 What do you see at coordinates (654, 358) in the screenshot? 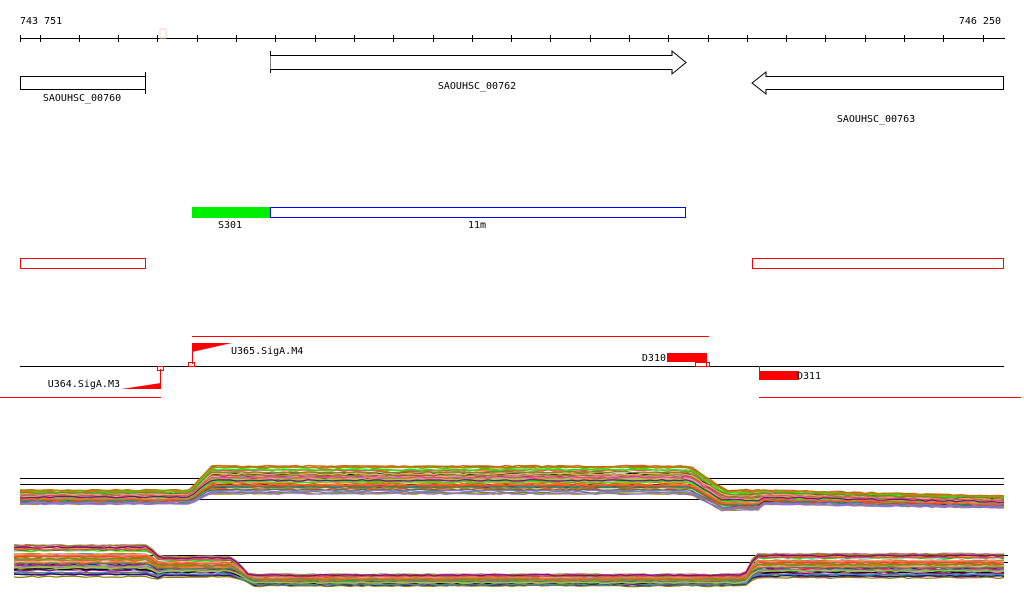
I see `terminator-label: D310` at bounding box center [654, 358].